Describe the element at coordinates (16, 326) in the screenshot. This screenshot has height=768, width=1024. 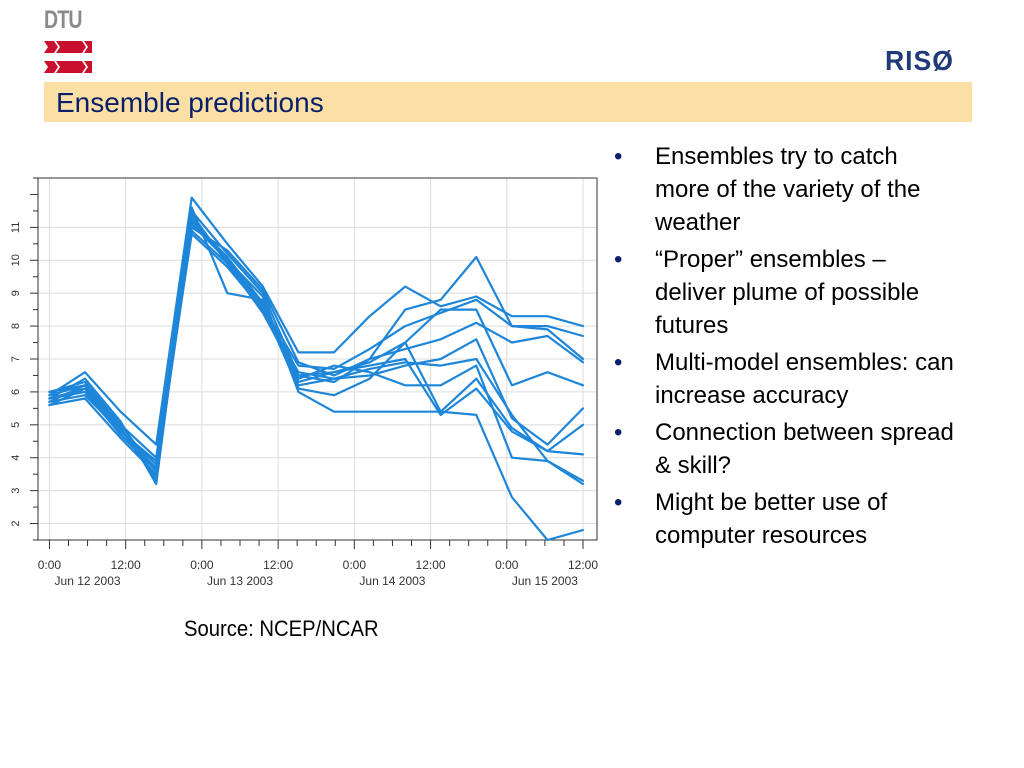
I see `y-tick-label: 8` at that location.